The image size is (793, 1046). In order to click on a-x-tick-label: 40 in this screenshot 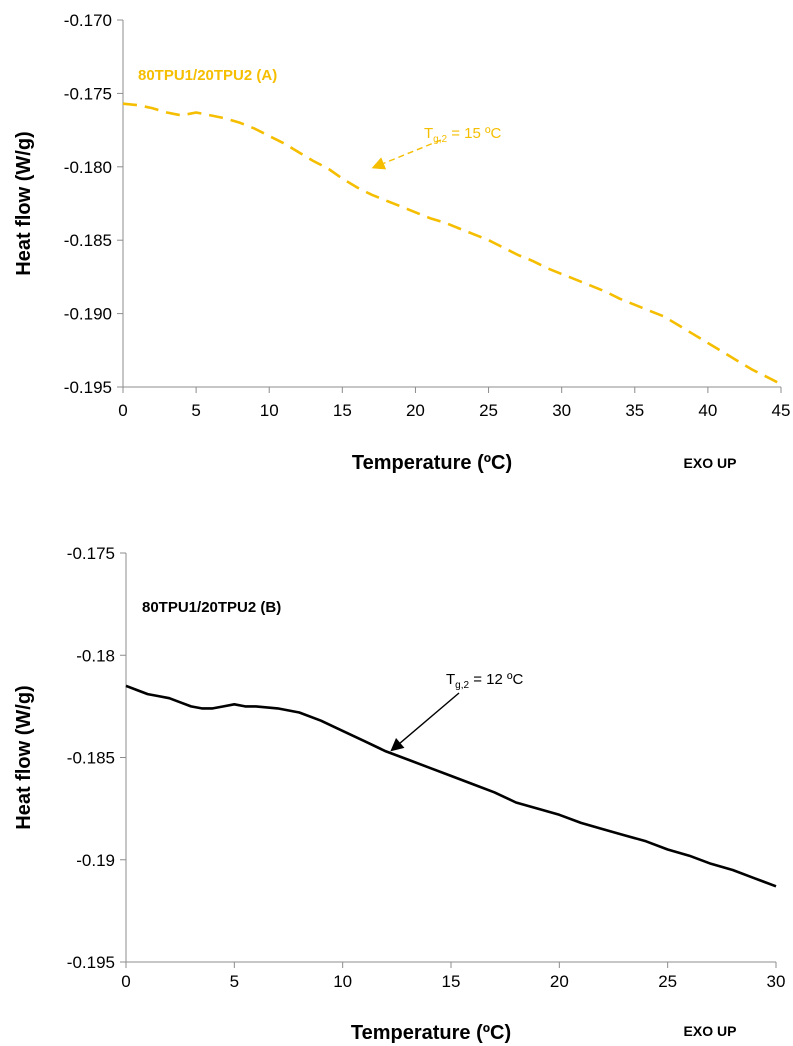, I will do `click(707, 410)`.